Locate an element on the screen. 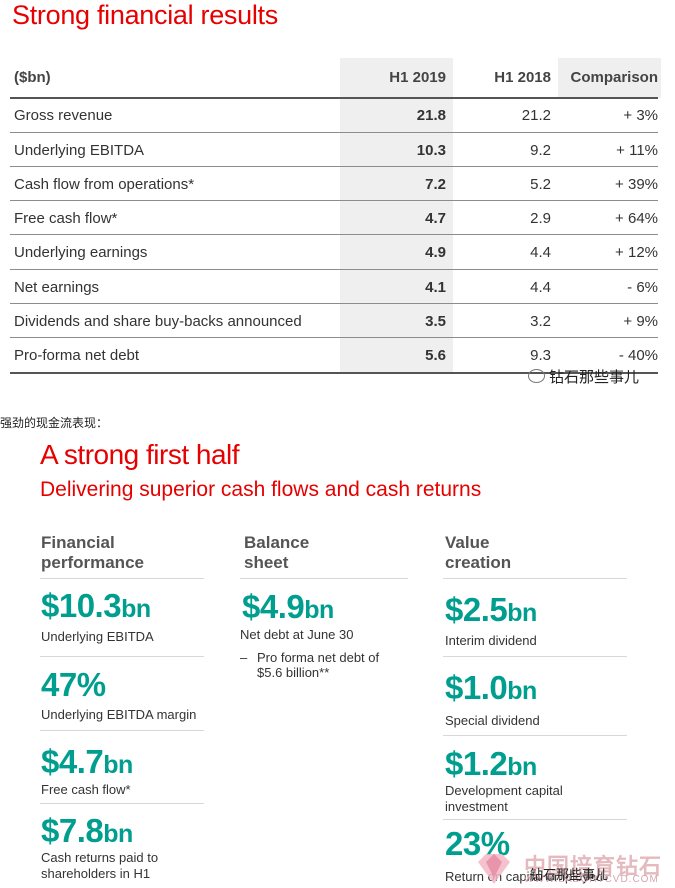 The width and height of the screenshot is (675, 888). col-financial-performance-heading: Financial performance is located at coordinates (92, 553).